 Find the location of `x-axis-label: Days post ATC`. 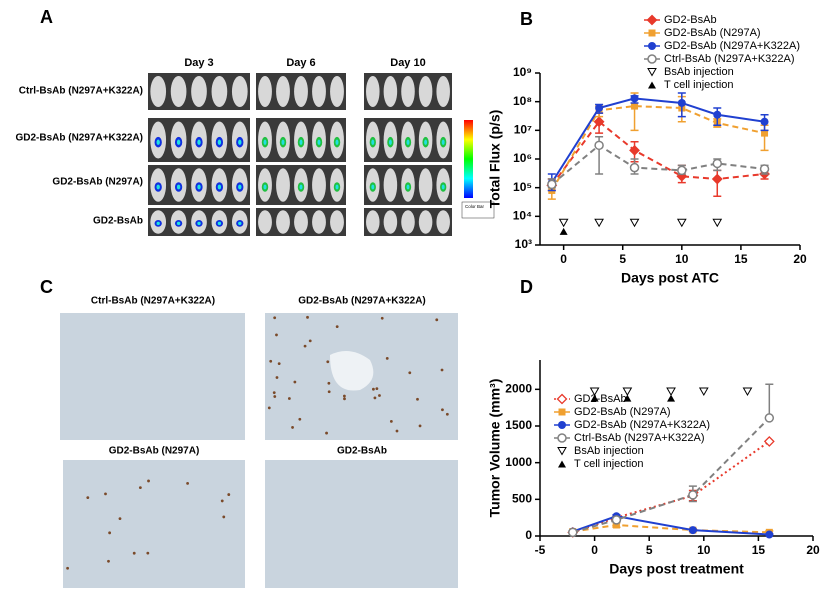

x-axis-label: Days post ATC is located at coordinates (670, 278).